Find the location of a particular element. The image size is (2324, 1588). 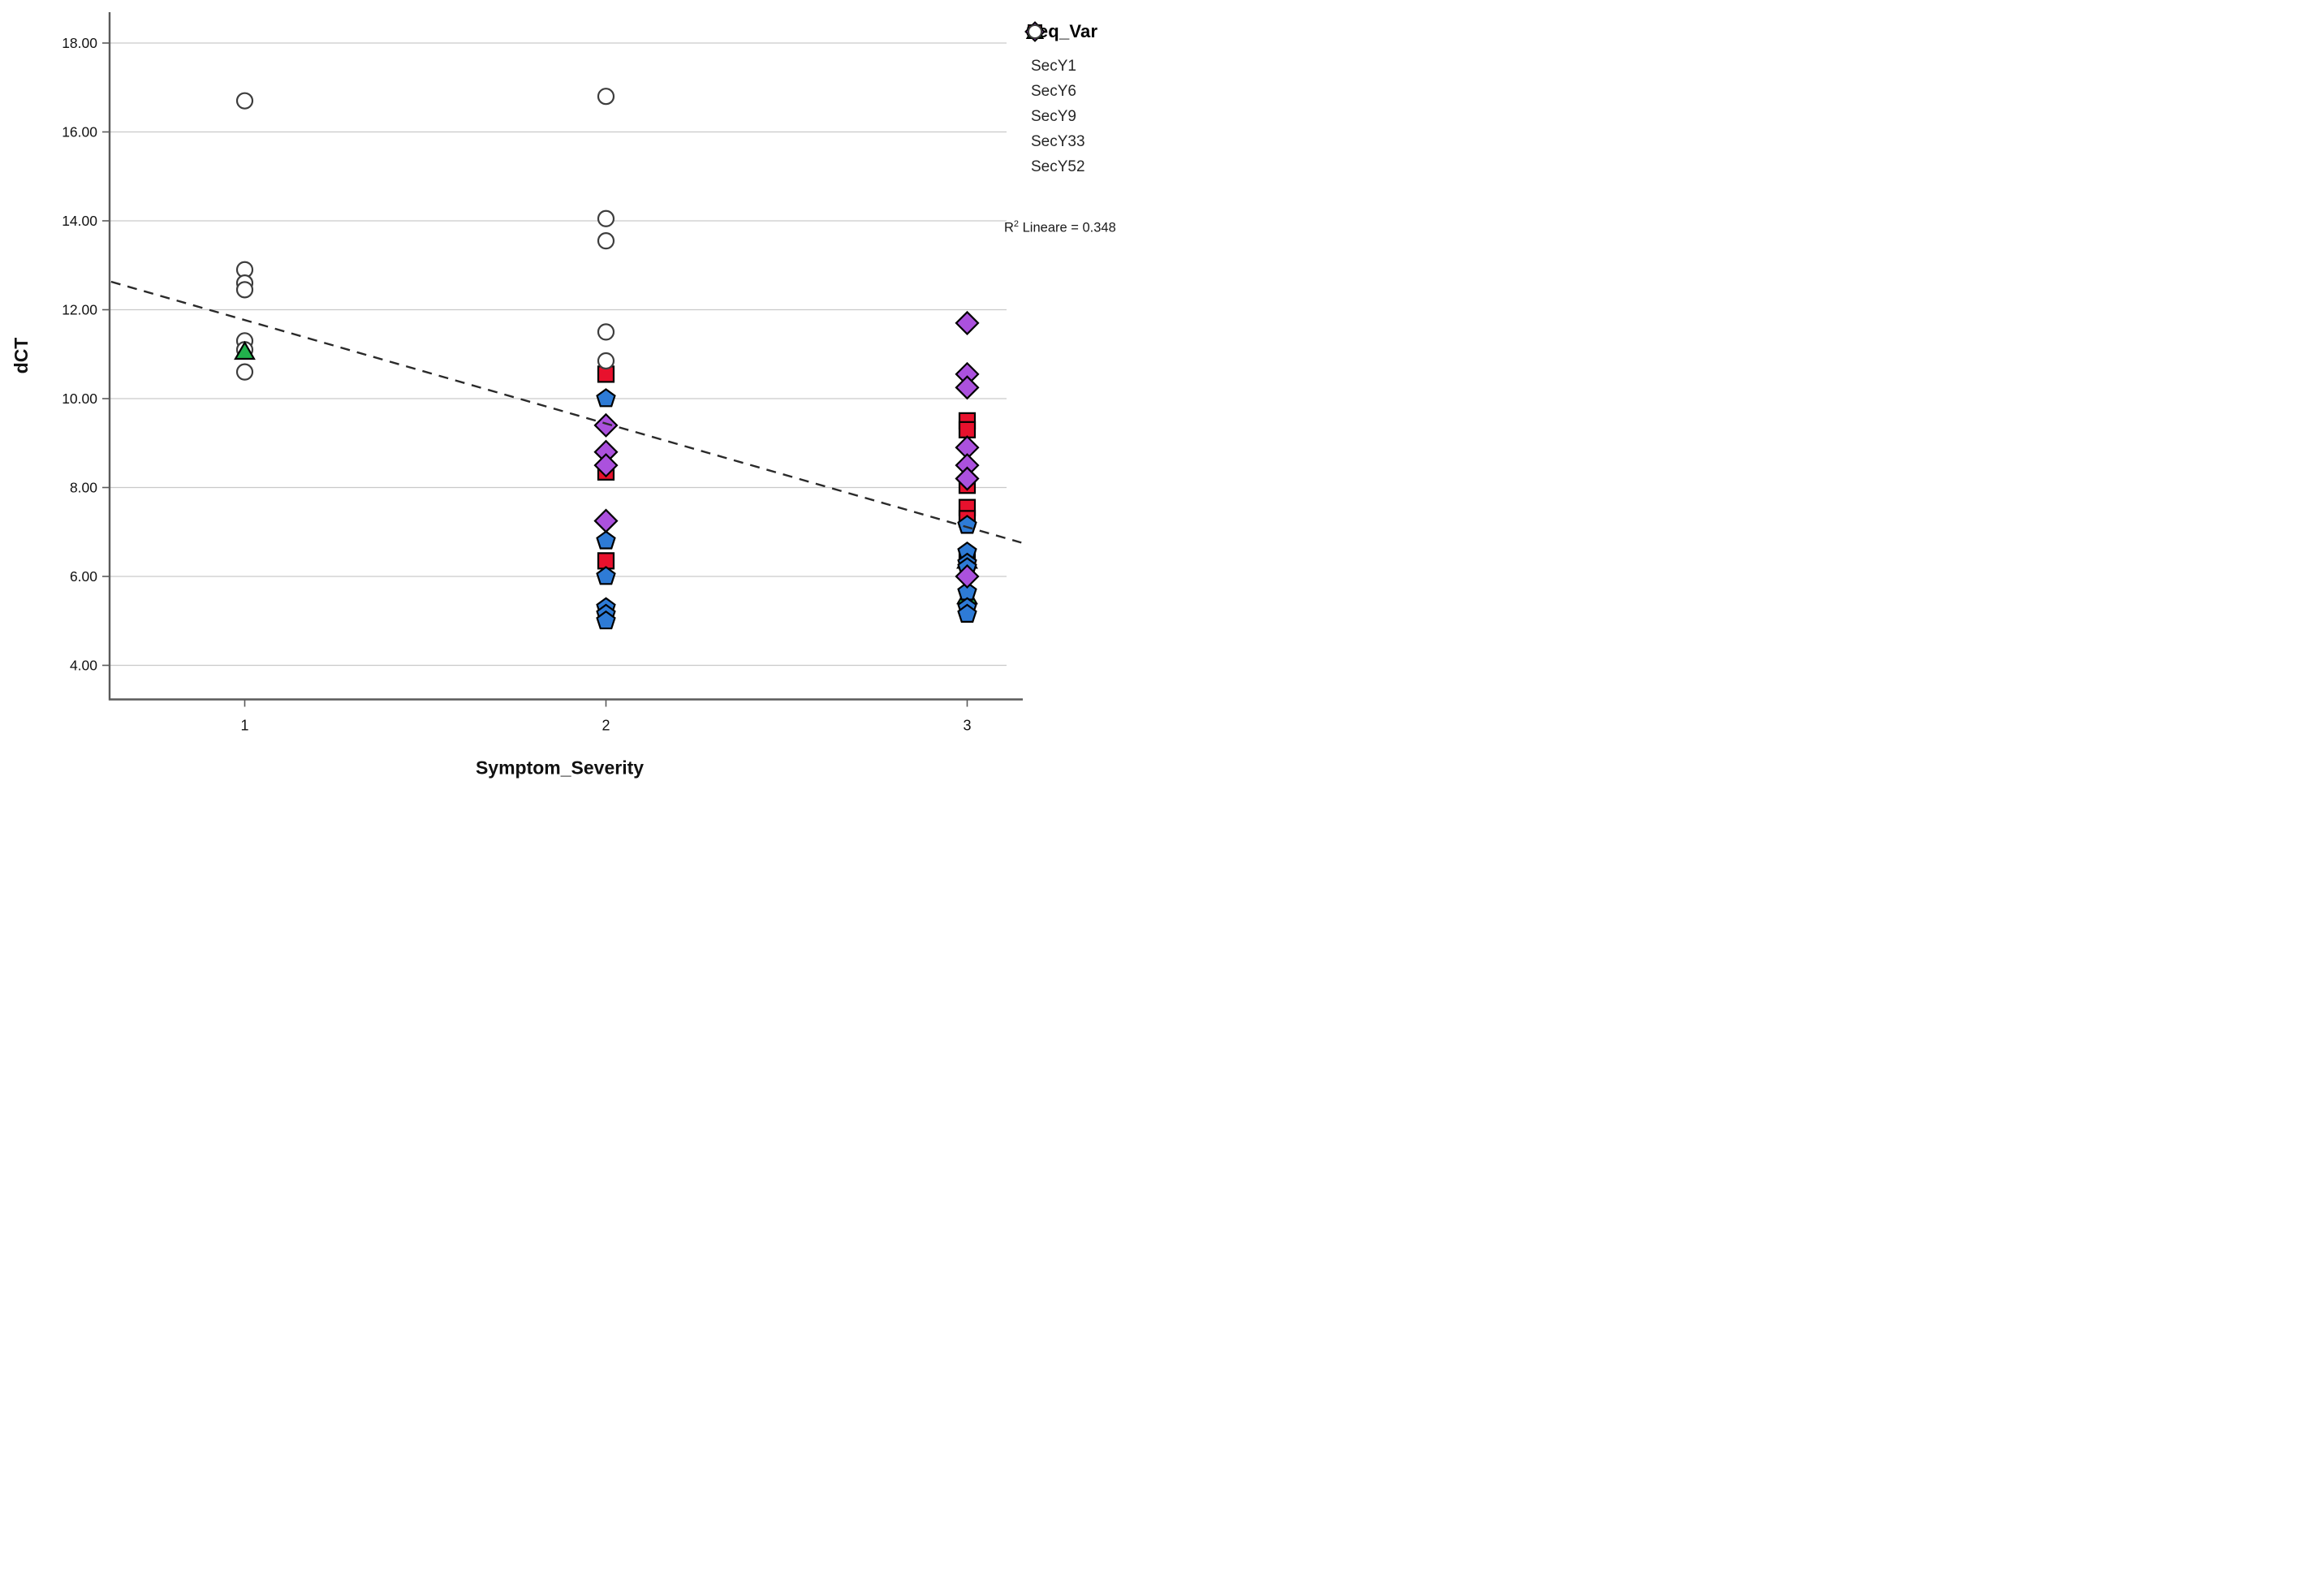

legend-items: SecY1 SecY6 SecY9 SecY33 SecY52 is located at coordinates (1092, 100).